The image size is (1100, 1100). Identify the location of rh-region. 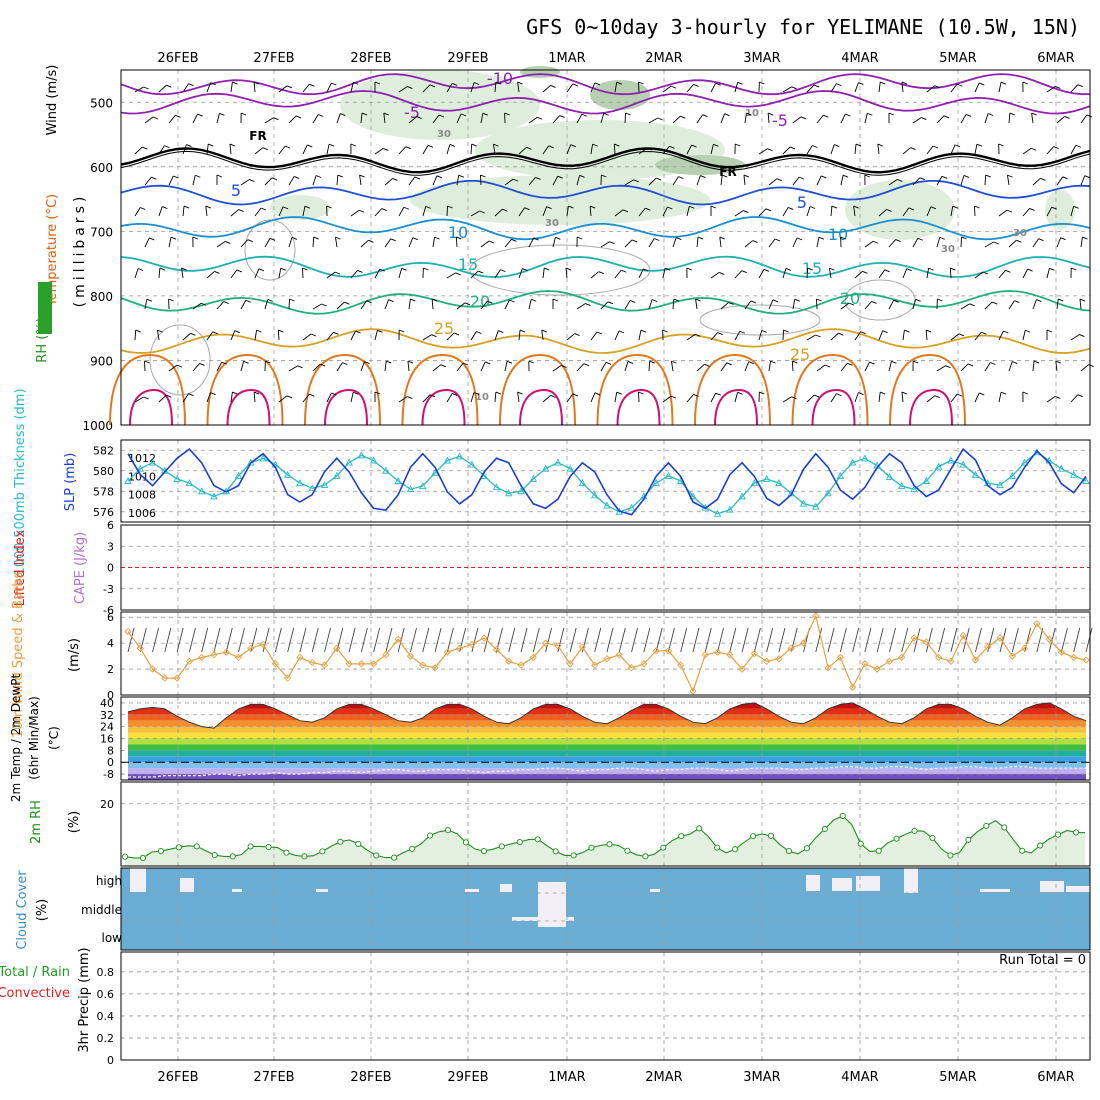
(300, 207).